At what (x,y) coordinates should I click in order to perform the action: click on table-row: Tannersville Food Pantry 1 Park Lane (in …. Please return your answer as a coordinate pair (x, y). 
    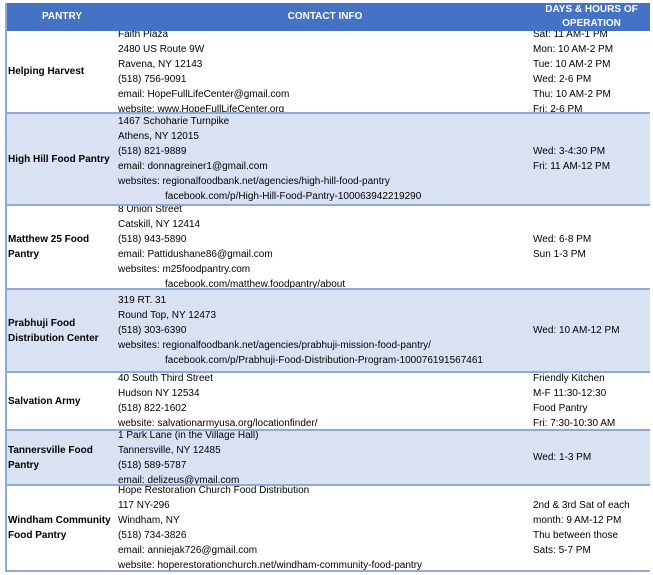
    Looking at the image, I should click on (328, 458).